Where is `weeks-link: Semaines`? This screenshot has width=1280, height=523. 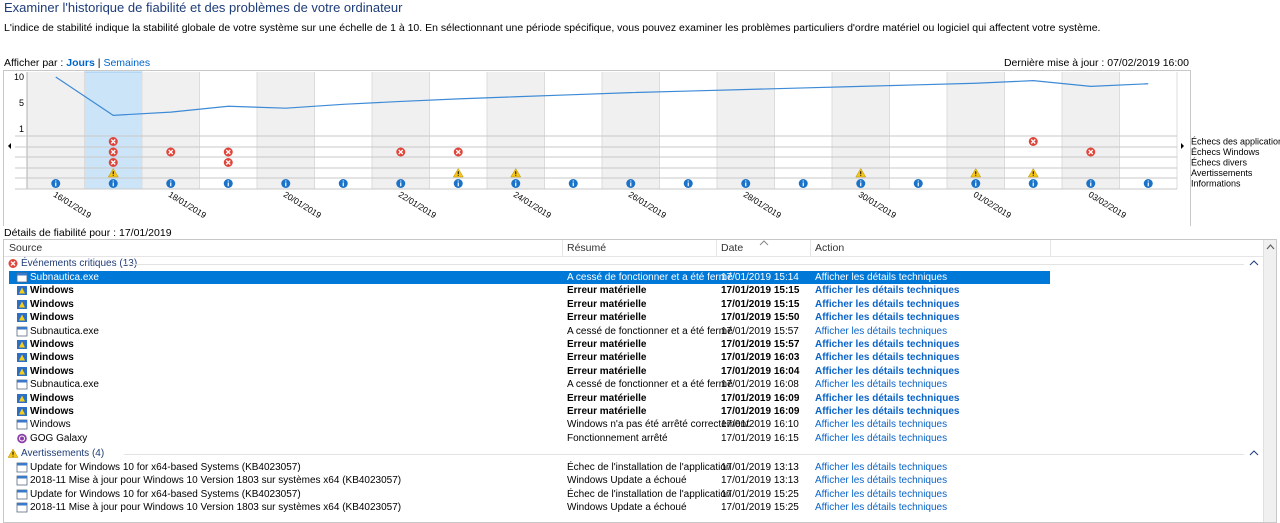 weeks-link: Semaines is located at coordinates (127, 63).